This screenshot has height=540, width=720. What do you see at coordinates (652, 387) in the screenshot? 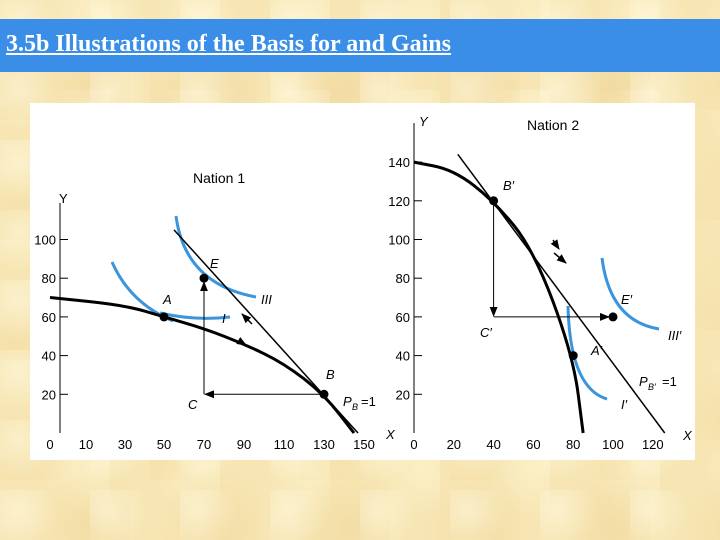
I see `nation2-price-sub: B′` at bounding box center [652, 387].